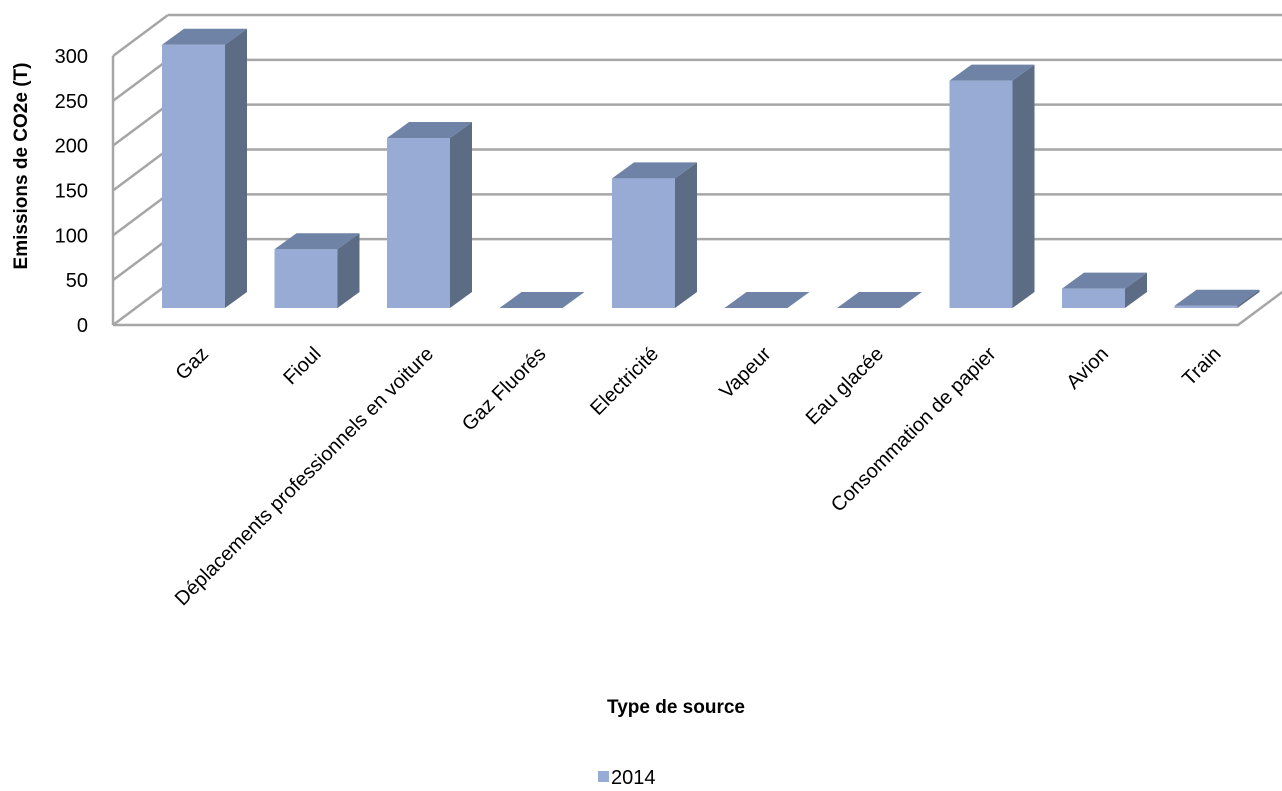  I want to click on legend: 2014, so click(627, 778).